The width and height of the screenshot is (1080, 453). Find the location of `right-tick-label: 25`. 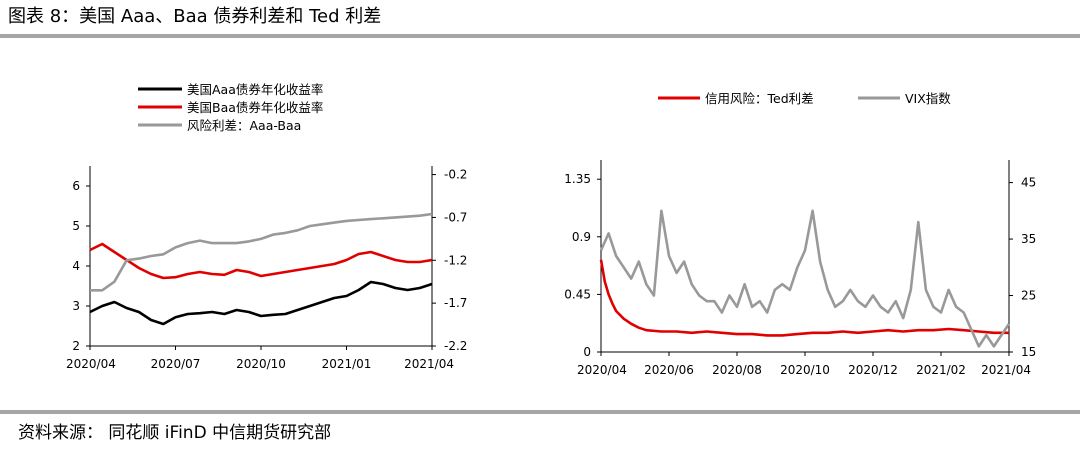

right-tick-label: 25 is located at coordinates (1028, 296).